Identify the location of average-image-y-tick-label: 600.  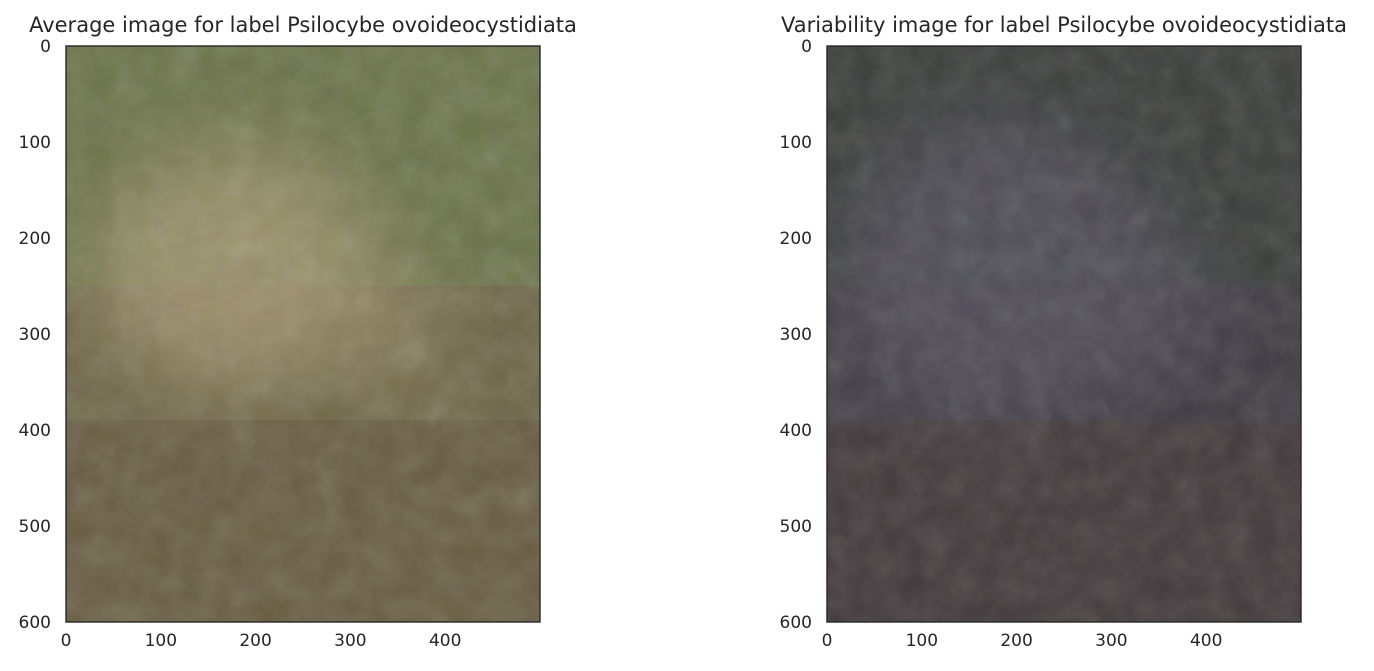
(35, 623).